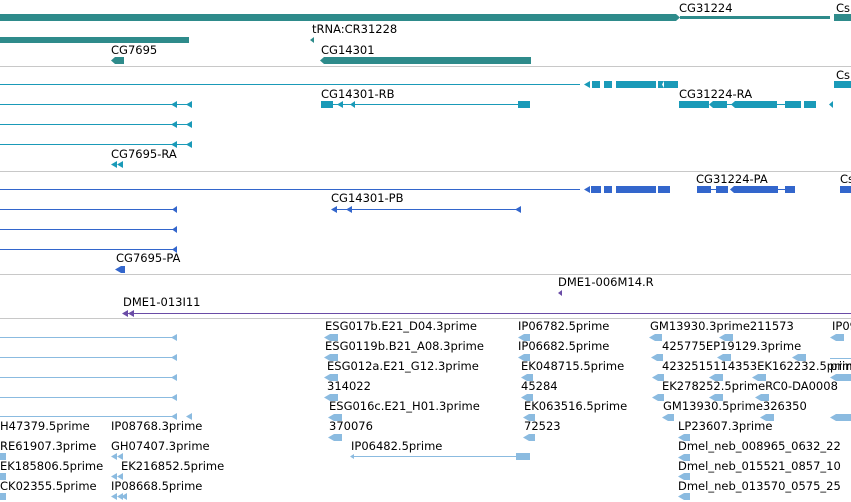 This screenshot has width=851, height=502. What do you see at coordinates (148, 258) in the screenshot?
I see `protein-label: CG7695-PA` at bounding box center [148, 258].